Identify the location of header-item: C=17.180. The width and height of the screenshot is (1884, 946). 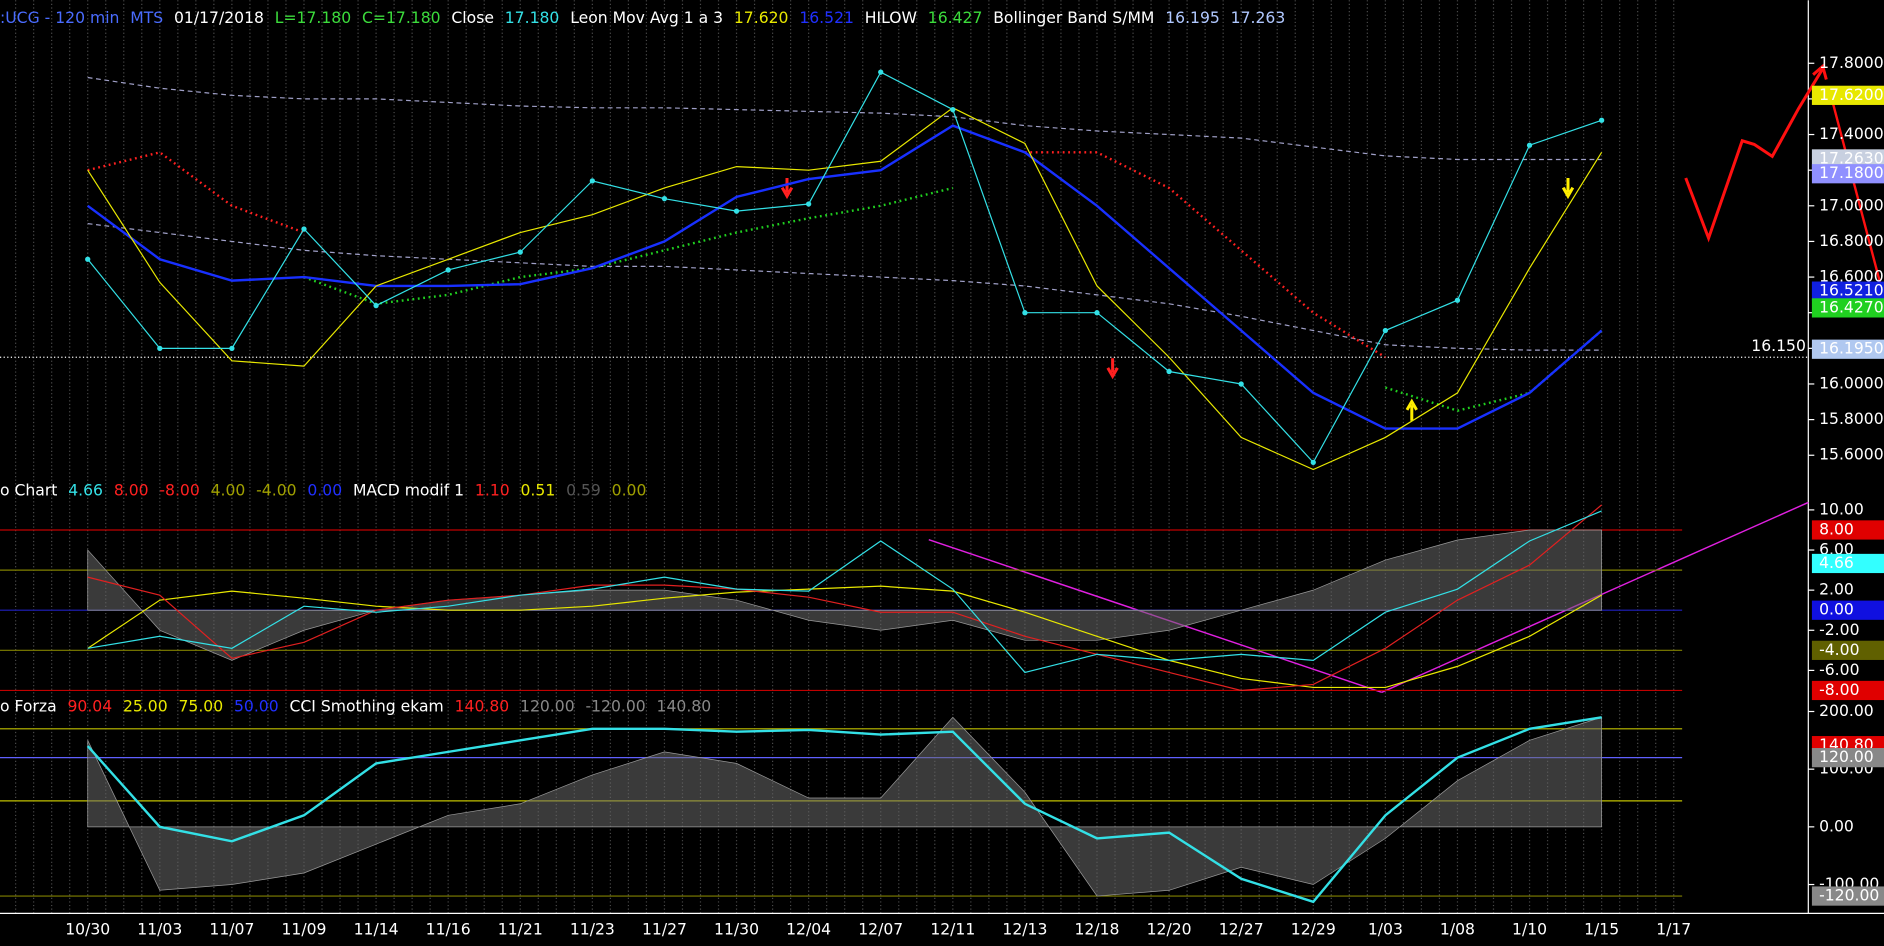
(401, 18).